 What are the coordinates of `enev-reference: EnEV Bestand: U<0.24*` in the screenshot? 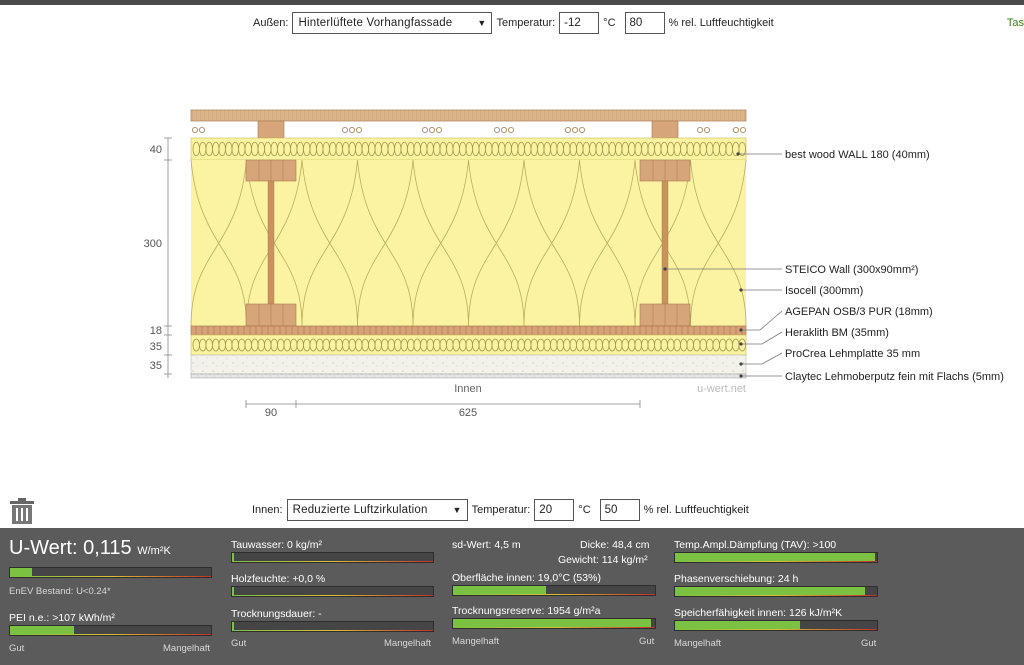 It's located at (60, 591).